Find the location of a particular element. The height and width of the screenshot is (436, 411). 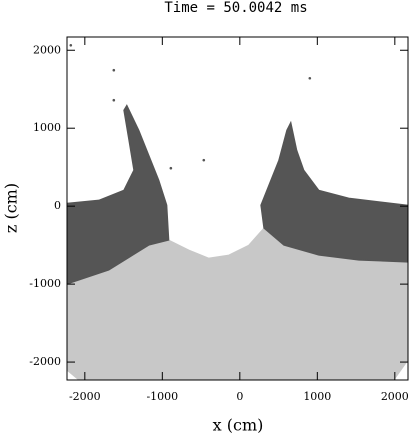

x-tick-label: -1000 is located at coordinates (162, 396).